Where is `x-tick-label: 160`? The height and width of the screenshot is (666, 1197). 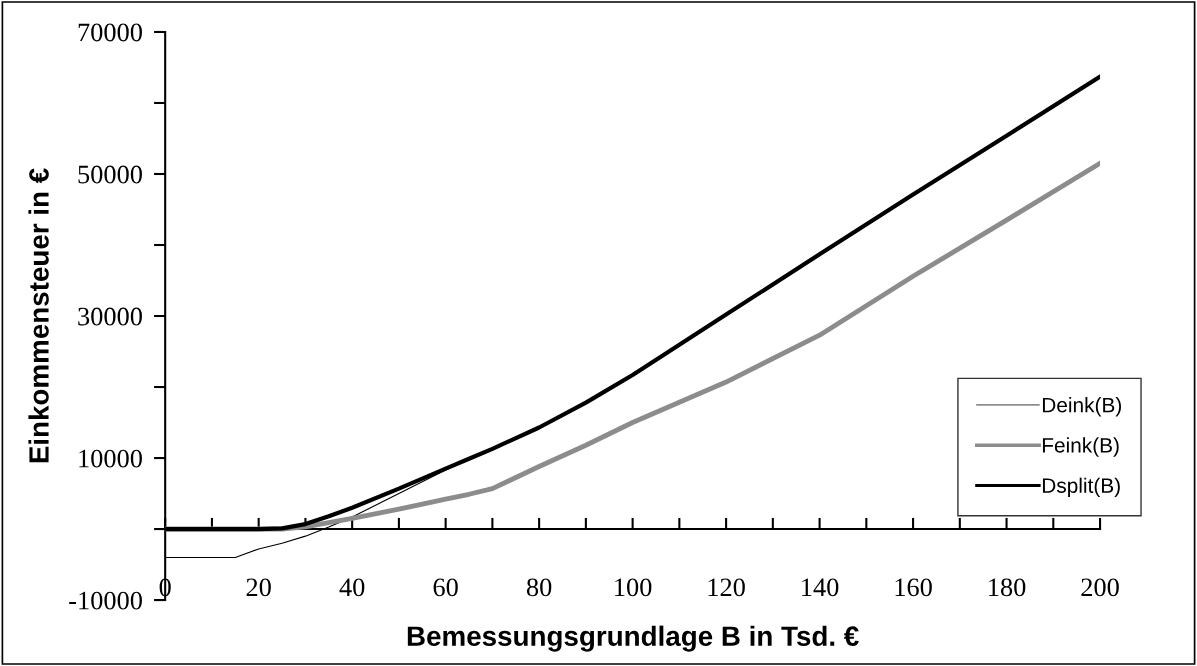
x-tick-label: 160 is located at coordinates (913, 587).